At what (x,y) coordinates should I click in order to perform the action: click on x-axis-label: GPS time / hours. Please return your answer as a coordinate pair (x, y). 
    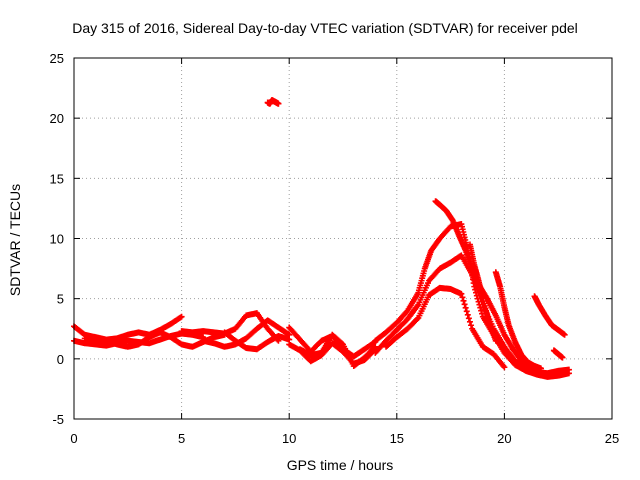
    Looking at the image, I should click on (340, 465).